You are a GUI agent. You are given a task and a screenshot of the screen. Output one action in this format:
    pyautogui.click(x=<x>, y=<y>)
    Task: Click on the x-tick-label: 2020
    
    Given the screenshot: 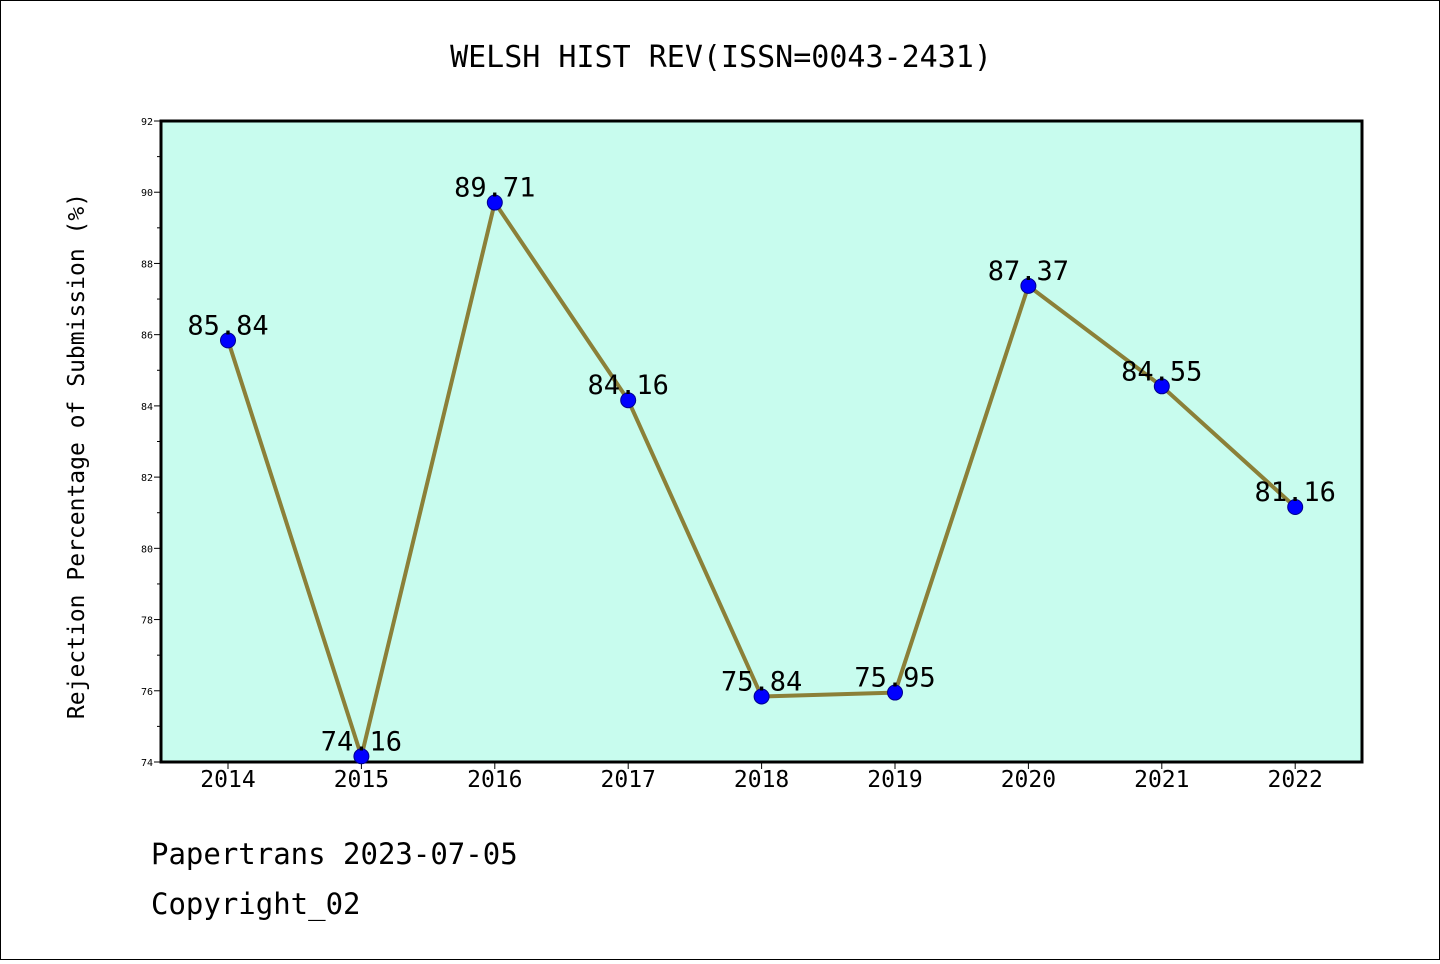 What is the action you would take?
    pyautogui.click(x=1028, y=780)
    